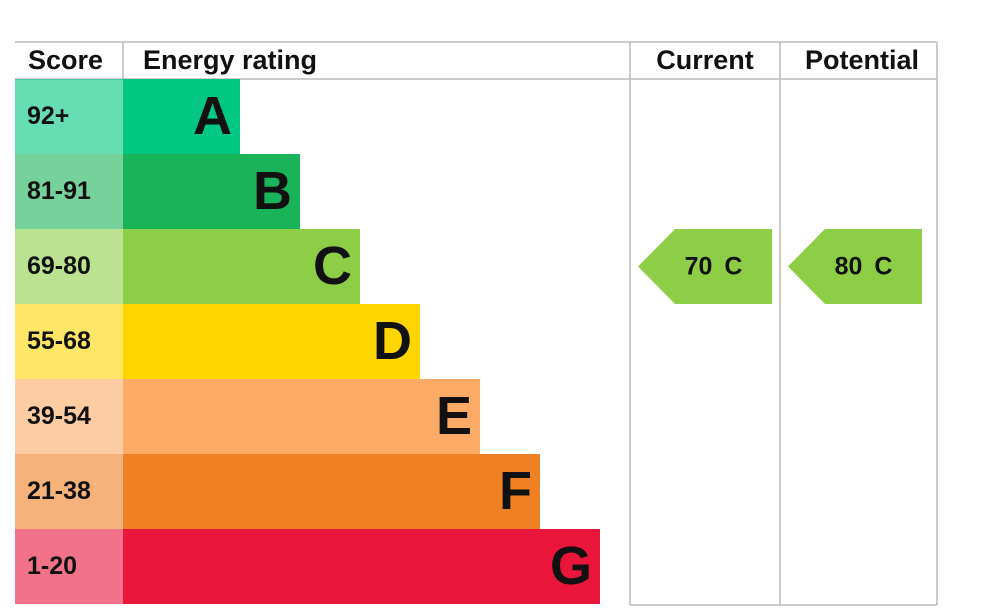 The width and height of the screenshot is (985, 616). What do you see at coordinates (864, 266) in the screenshot?
I see `rating-label: 80 C` at bounding box center [864, 266].